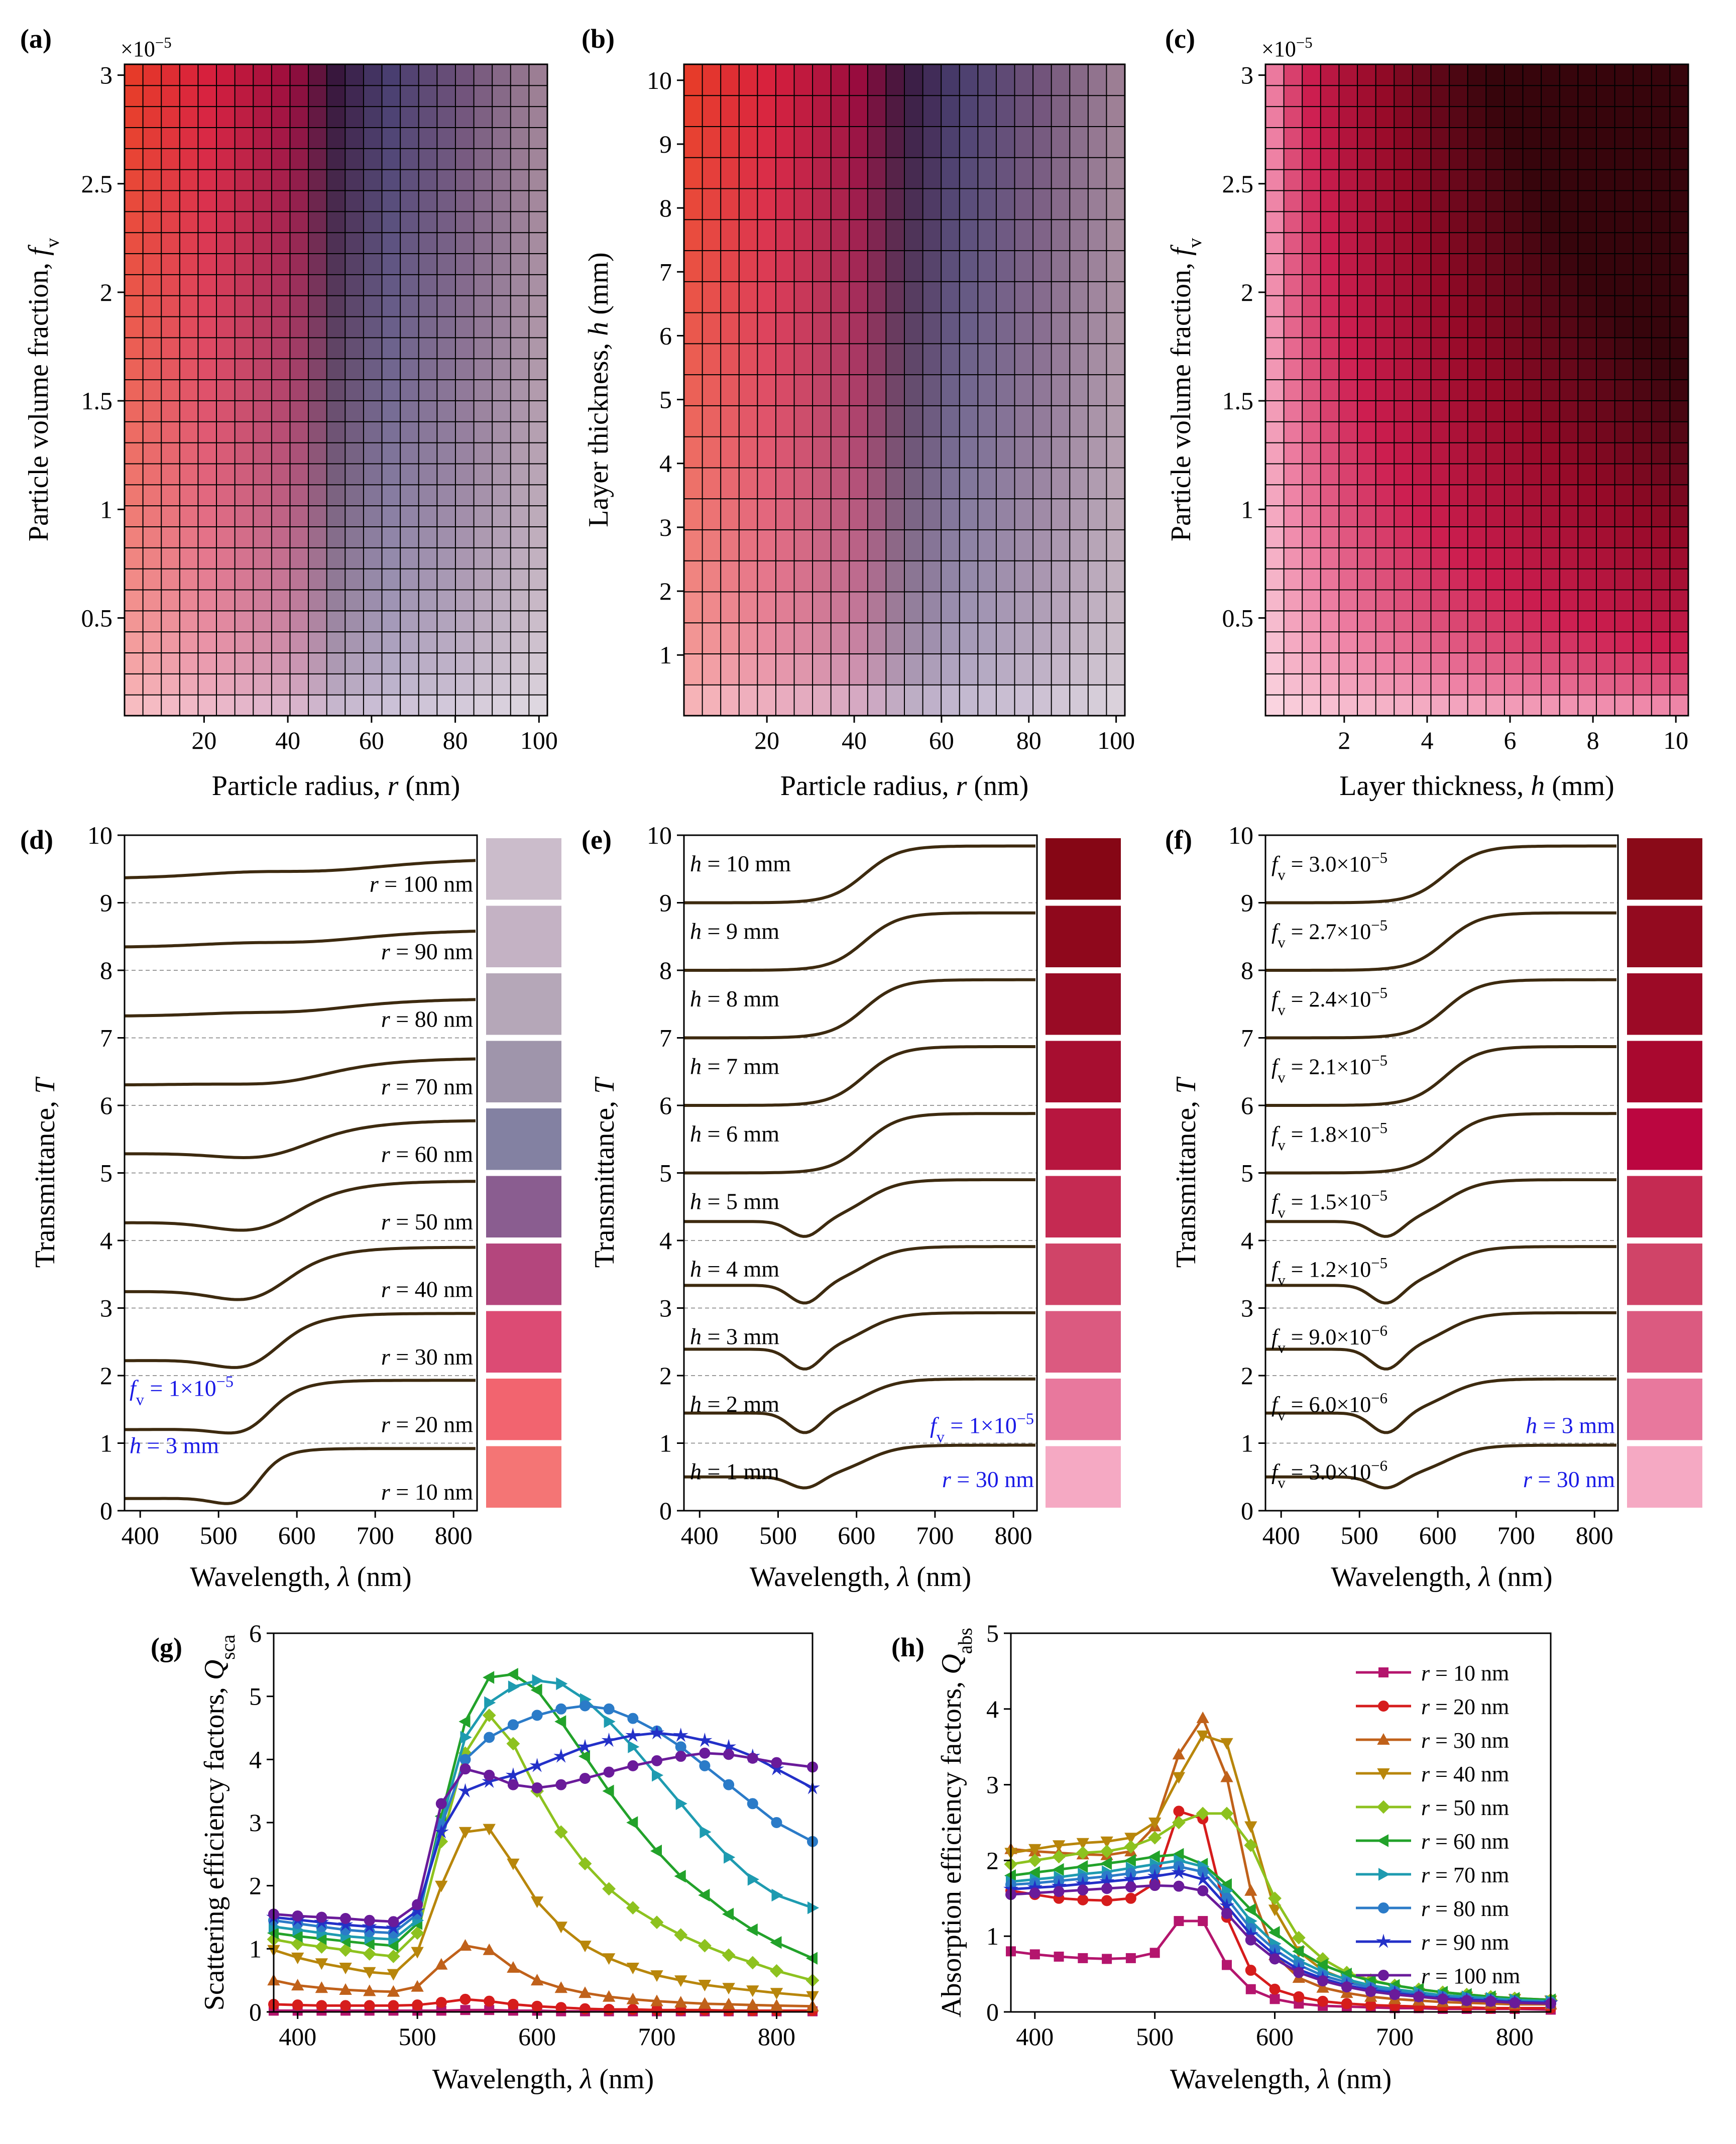 The image size is (1736, 2144). I want to click on label-part: λ, so click(1483, 1577).